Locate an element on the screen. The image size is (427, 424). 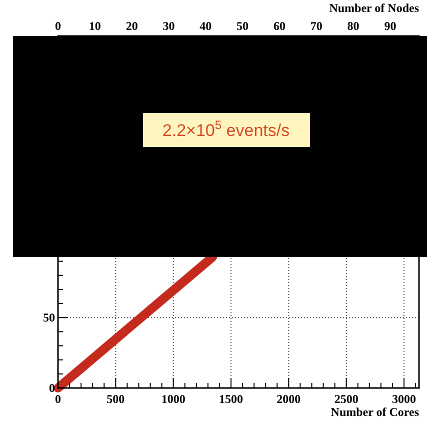
x2-tick-label: 80 is located at coordinates (353, 26).